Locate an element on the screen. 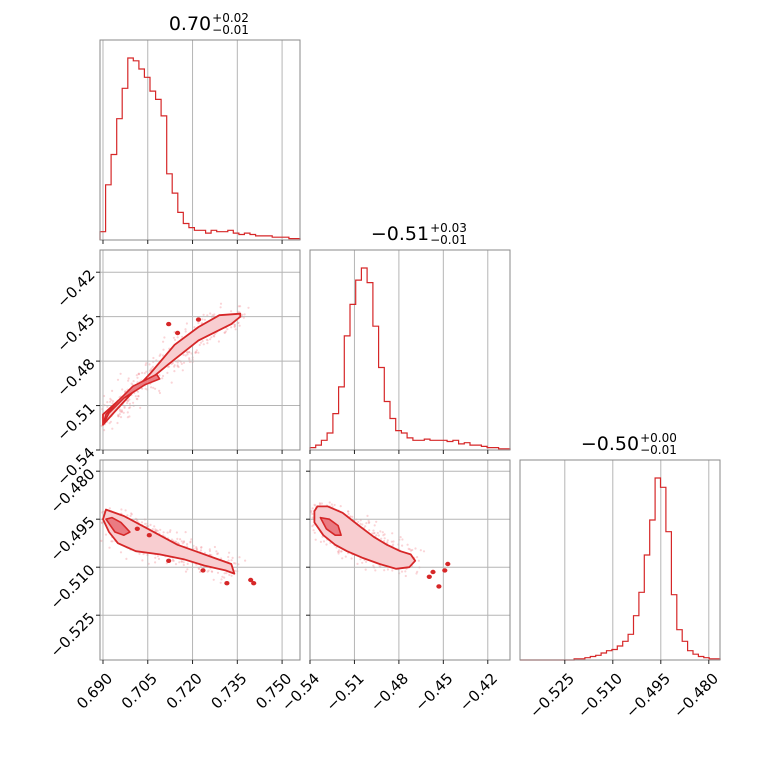 Image resolution: width=760 pixels, height=760 pixels. y-tick-label: −0.510 is located at coordinates (73, 587).